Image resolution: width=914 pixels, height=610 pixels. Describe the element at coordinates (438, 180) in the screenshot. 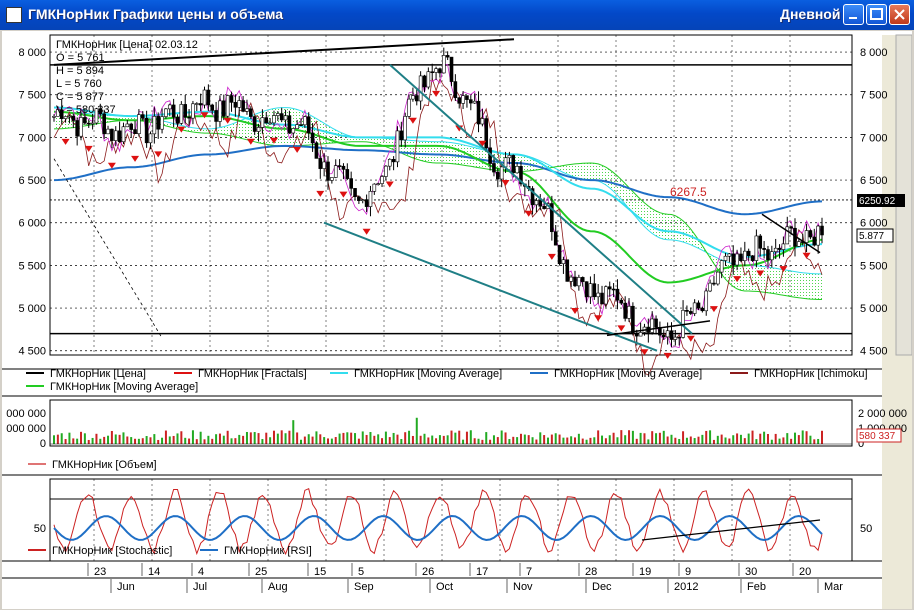

I see `series-ma-blue` at that location.